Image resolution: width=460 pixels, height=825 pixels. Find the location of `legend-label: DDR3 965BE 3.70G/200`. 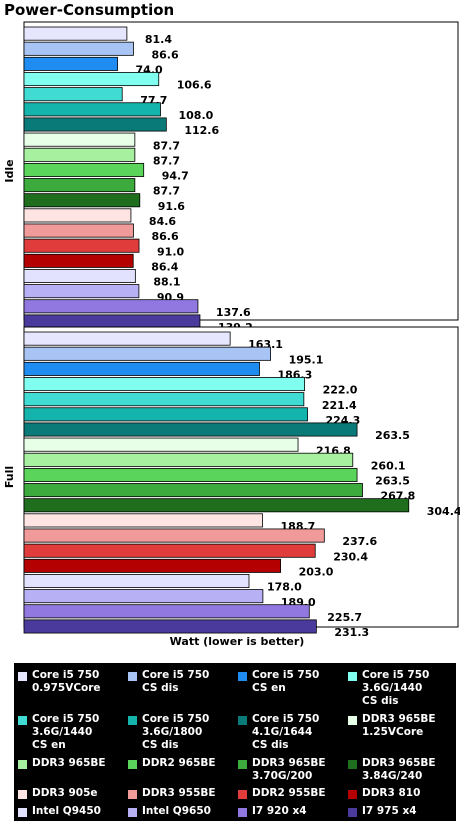

legend-label: DDR3 965BE 3.70G/200 is located at coordinates (289, 769).